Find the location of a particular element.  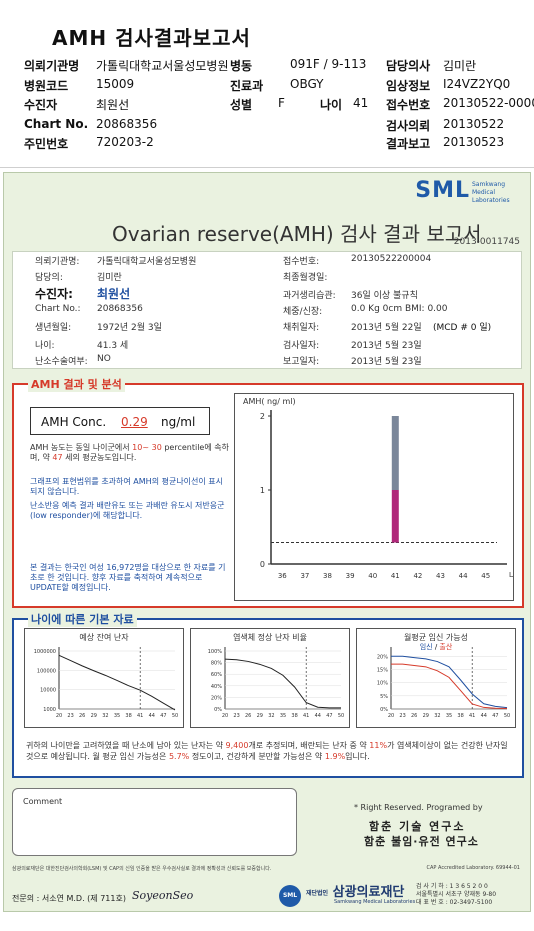

x-tick-label: 39 is located at coordinates (350, 576).